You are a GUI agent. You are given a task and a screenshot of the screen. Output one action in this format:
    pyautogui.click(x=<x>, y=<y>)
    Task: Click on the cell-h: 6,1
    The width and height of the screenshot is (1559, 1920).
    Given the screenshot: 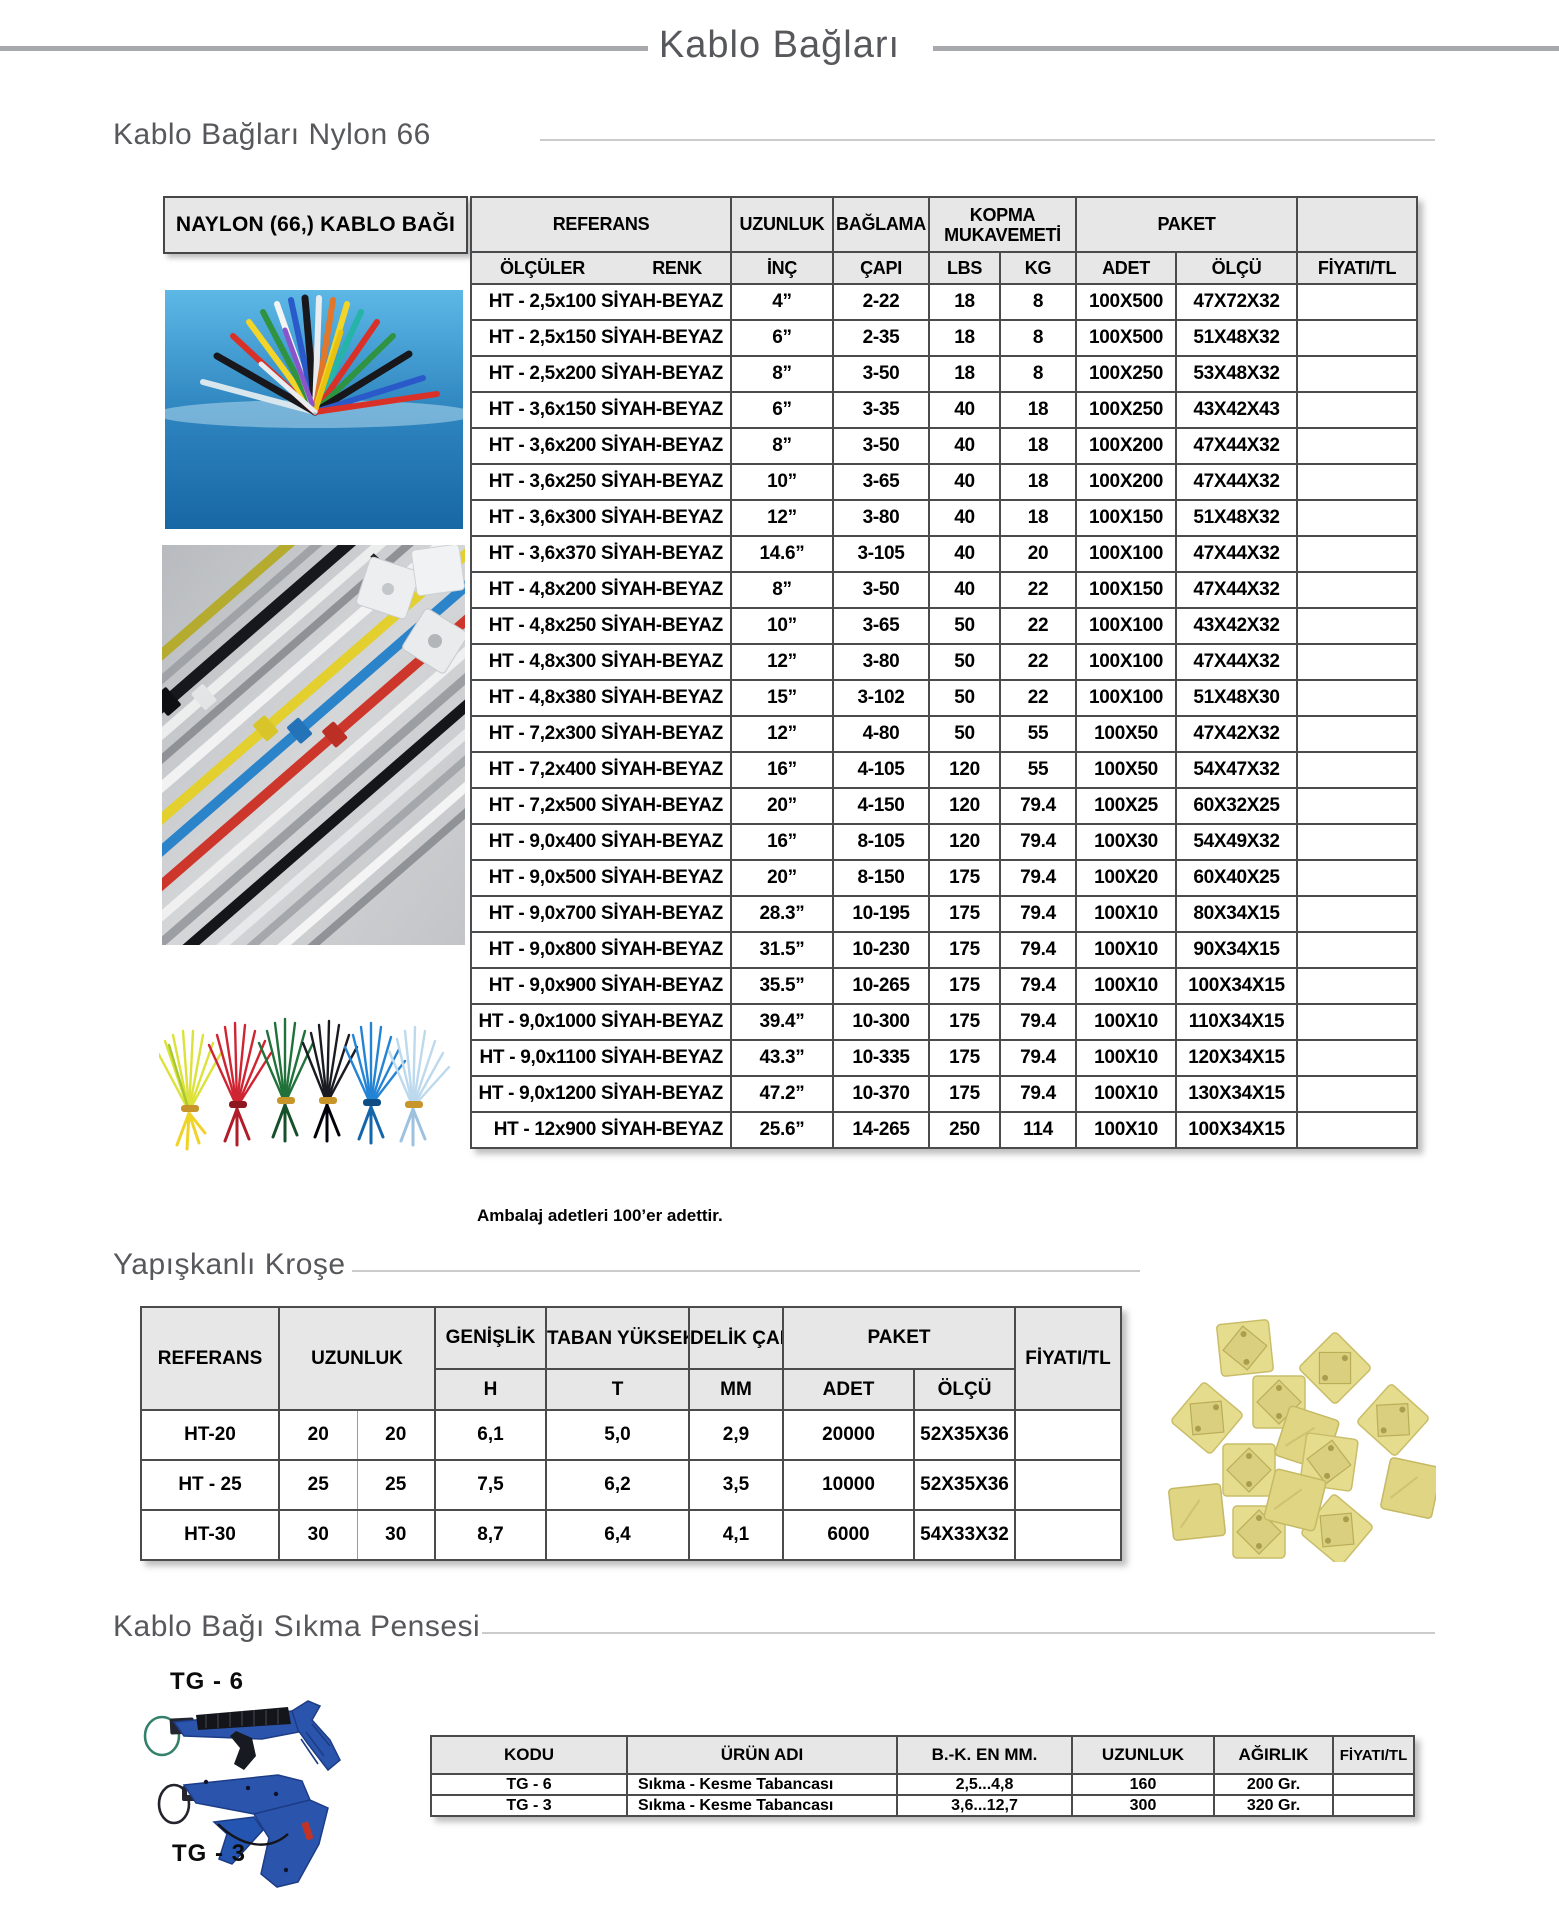 What is the action you would take?
    pyautogui.click(x=490, y=1435)
    